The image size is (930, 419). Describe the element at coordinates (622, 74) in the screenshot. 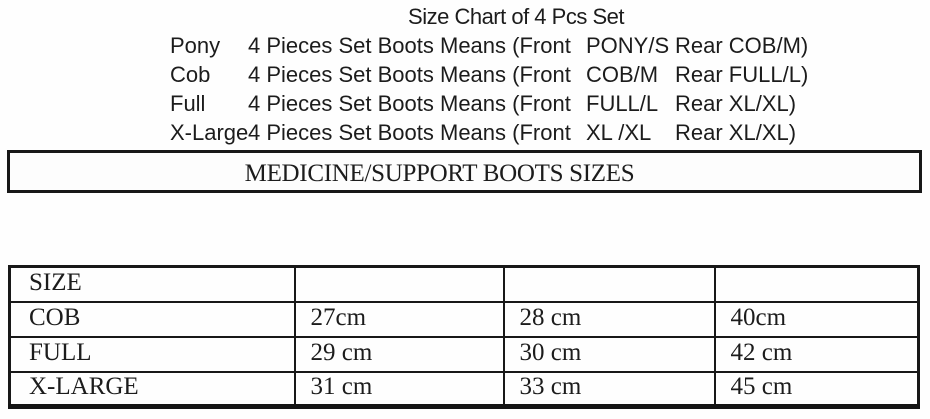

I see `front-size-value: COB/M` at that location.